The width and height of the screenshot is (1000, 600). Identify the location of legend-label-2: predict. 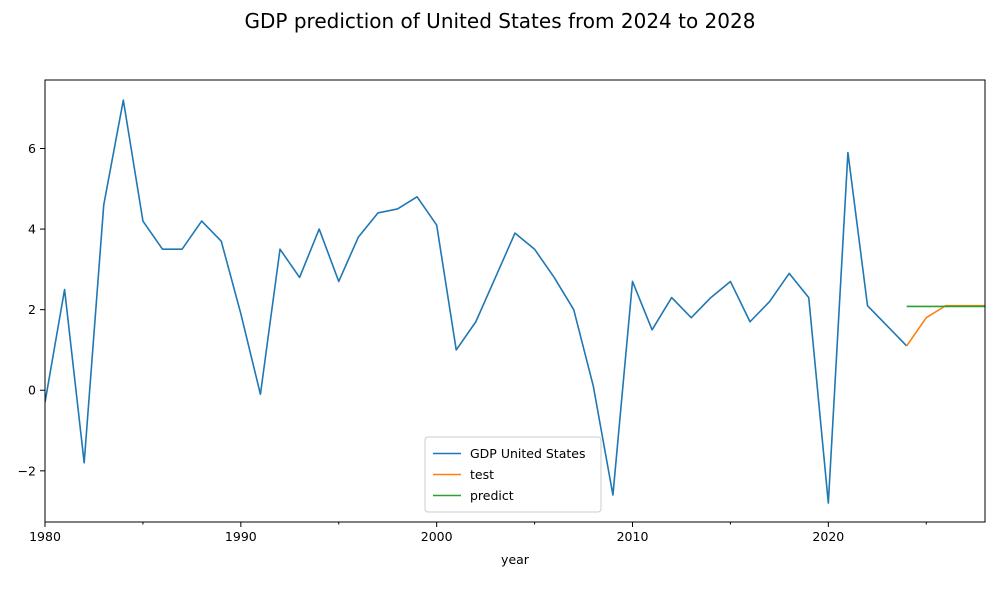
(492, 495).